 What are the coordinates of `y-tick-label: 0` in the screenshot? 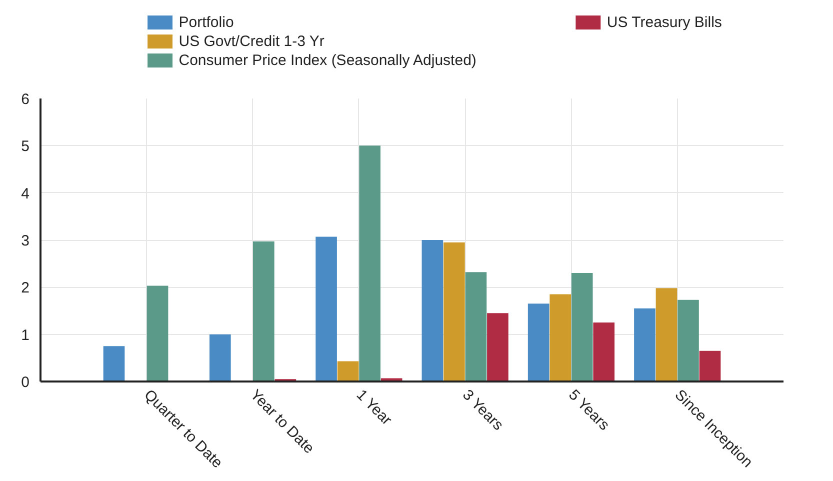 It's located at (25, 382).